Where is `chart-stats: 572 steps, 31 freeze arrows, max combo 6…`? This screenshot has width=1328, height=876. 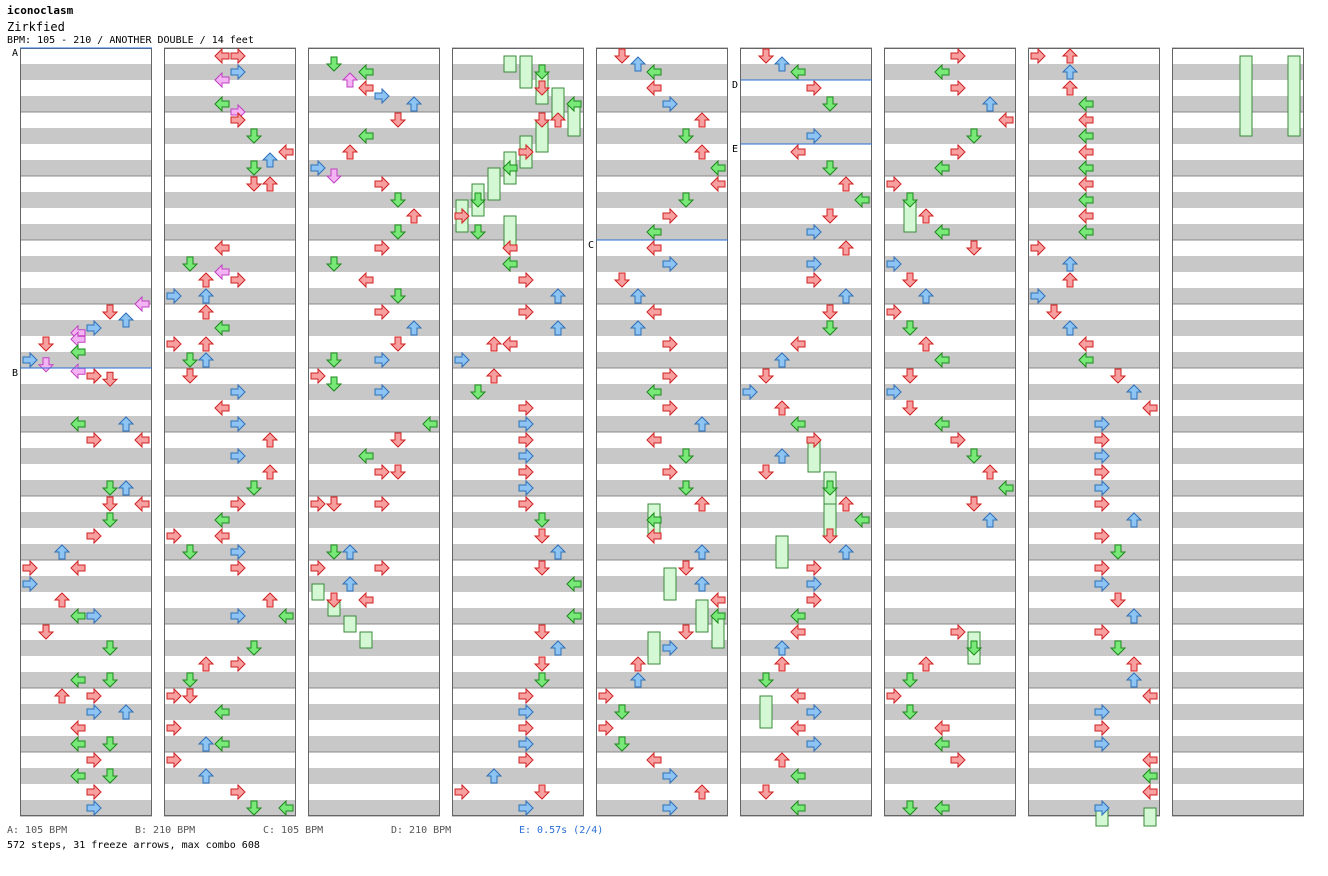 chart-stats: 572 steps, 31 freeze arrows, max combo 6… is located at coordinates (133, 845).